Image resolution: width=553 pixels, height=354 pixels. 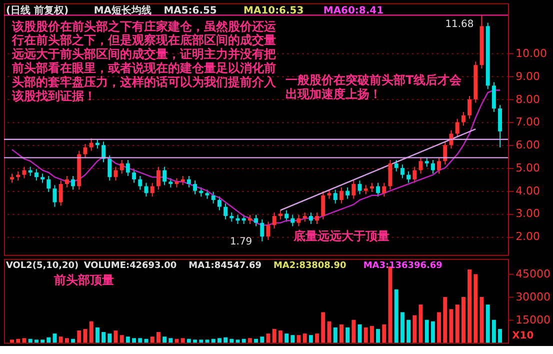 What do you see at coordinates (459, 24) in the screenshot?
I see `annotation: 11.68` at bounding box center [459, 24].